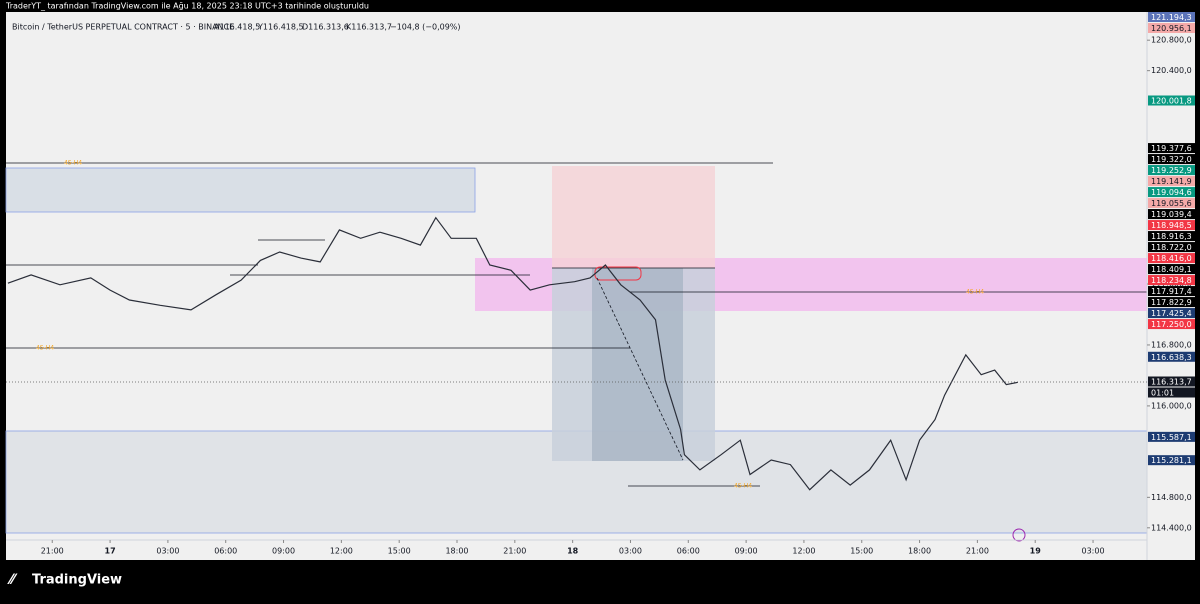 The image size is (1200, 604). I want to click on price-label: 119.141,9, so click(1171, 181).